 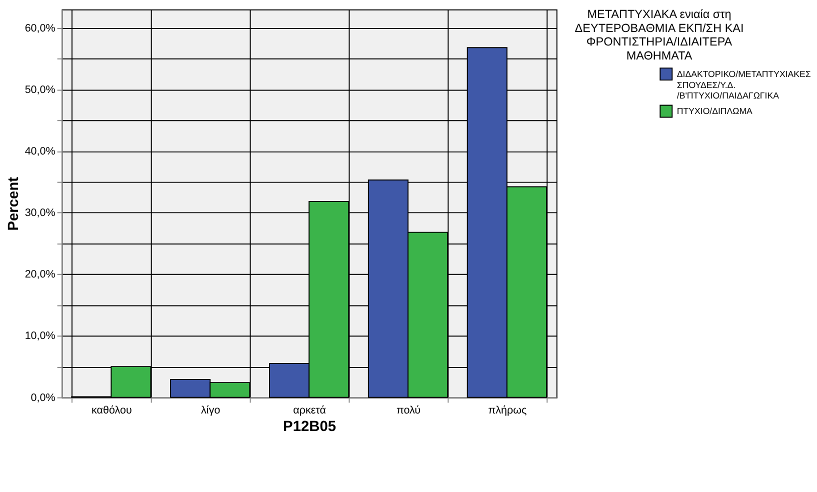 I want to click on y-tick-label: 20,0%, so click(x=40, y=274).